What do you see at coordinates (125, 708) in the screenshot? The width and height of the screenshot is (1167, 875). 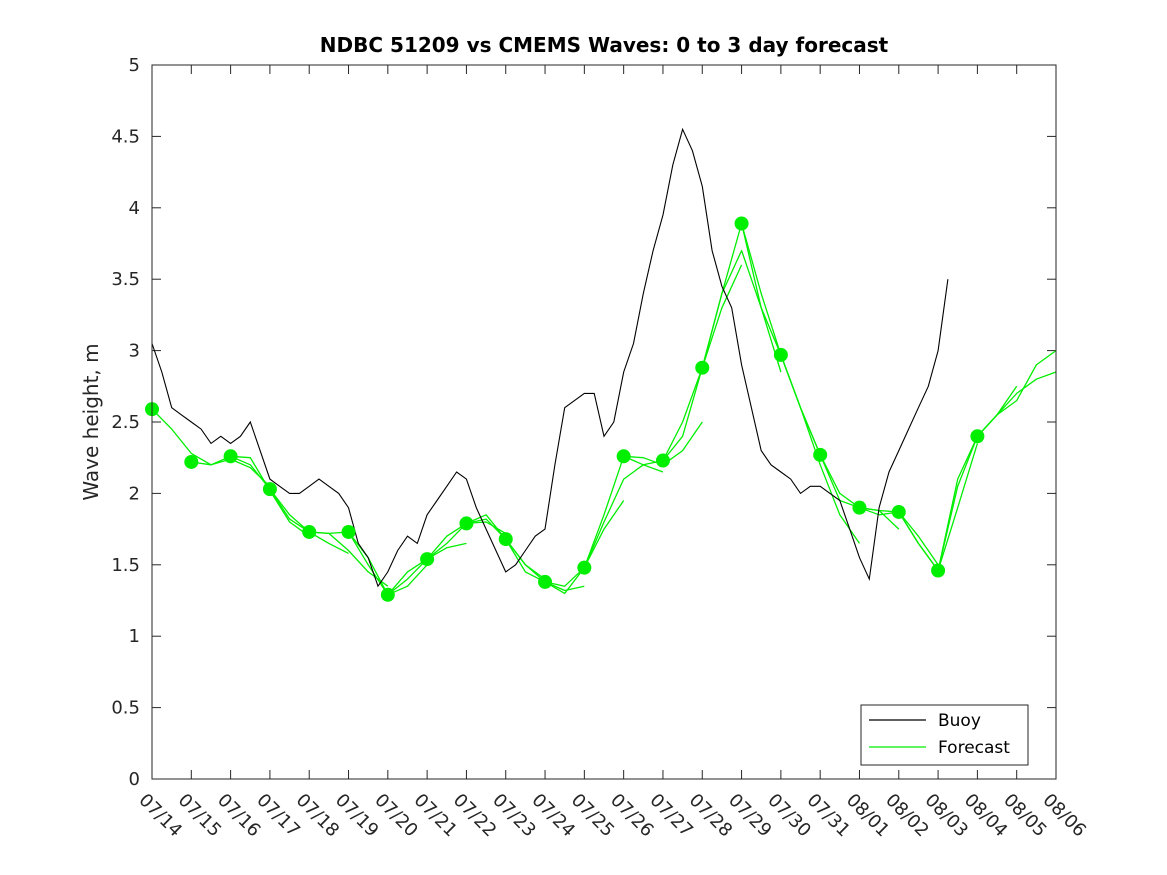 I see `y-tick-label: 0.5` at bounding box center [125, 708].